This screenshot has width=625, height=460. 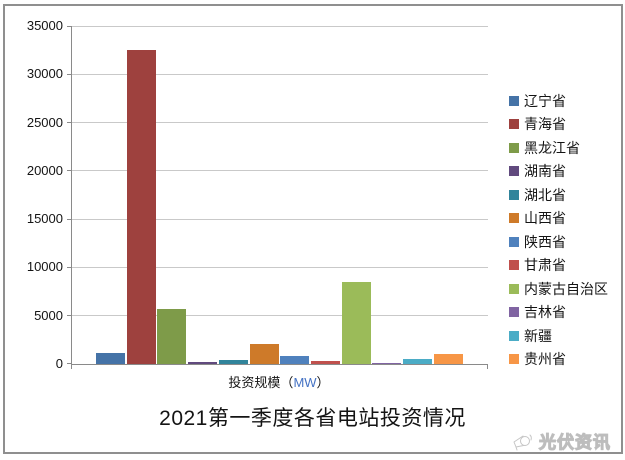 I want to click on bar-青海省, so click(x=141, y=207).